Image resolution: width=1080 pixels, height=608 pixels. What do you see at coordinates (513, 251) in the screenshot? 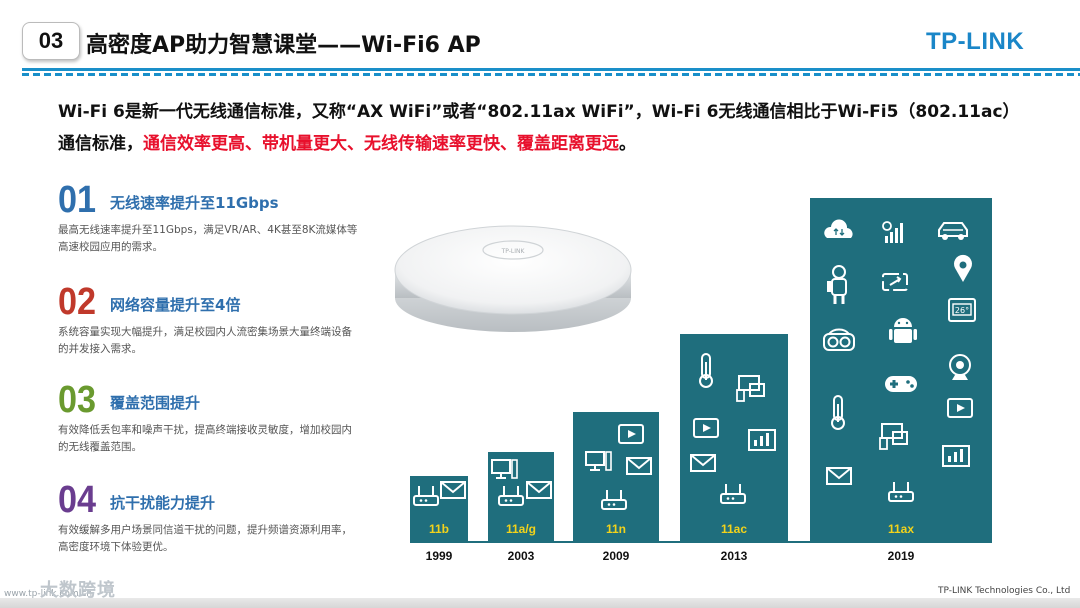
I see `svg-text: TP-LINK` at bounding box center [513, 251].